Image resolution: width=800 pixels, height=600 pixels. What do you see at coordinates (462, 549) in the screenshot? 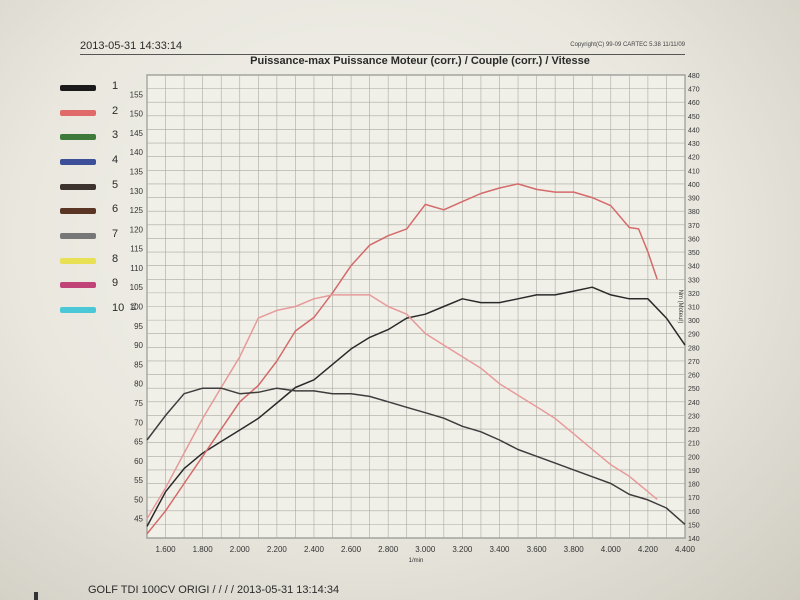
I see `x-tick-label: 3.200` at bounding box center [462, 549].